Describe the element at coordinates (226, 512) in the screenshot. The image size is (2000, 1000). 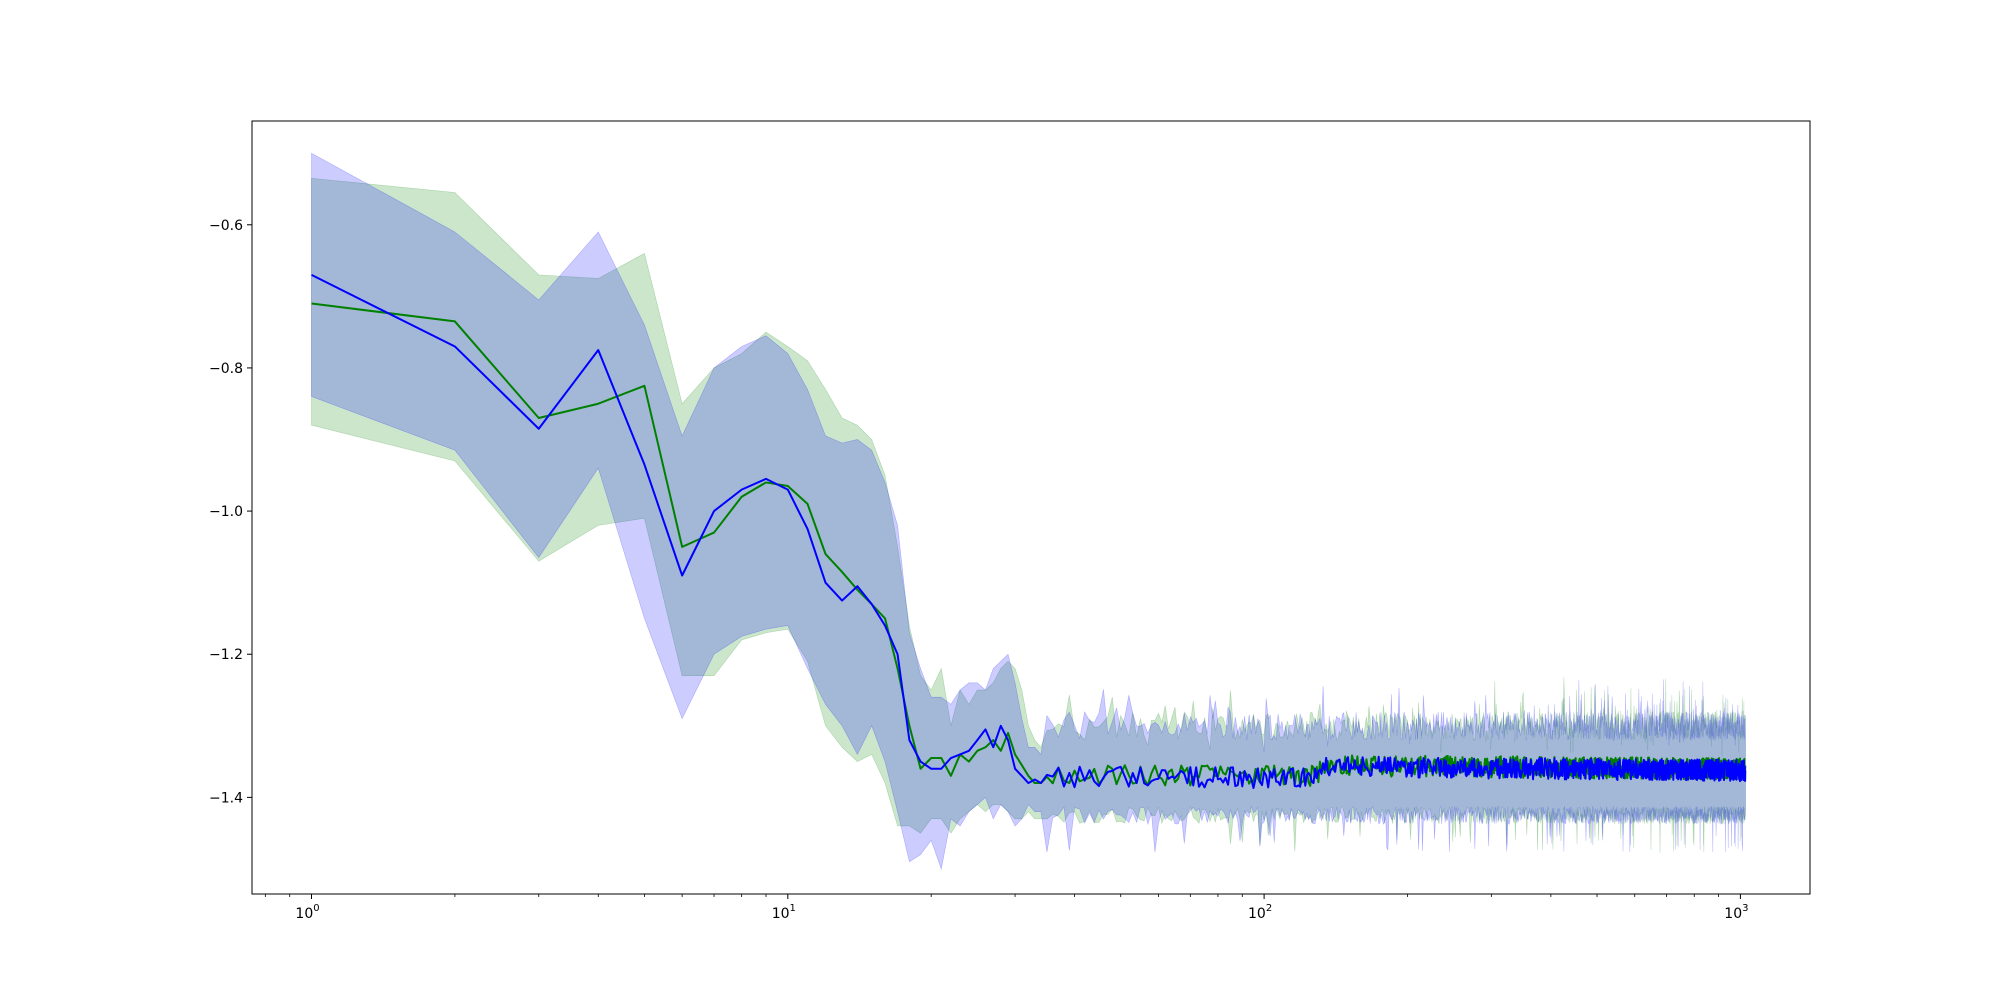
I see `y-tick-label: −1.0` at that location.